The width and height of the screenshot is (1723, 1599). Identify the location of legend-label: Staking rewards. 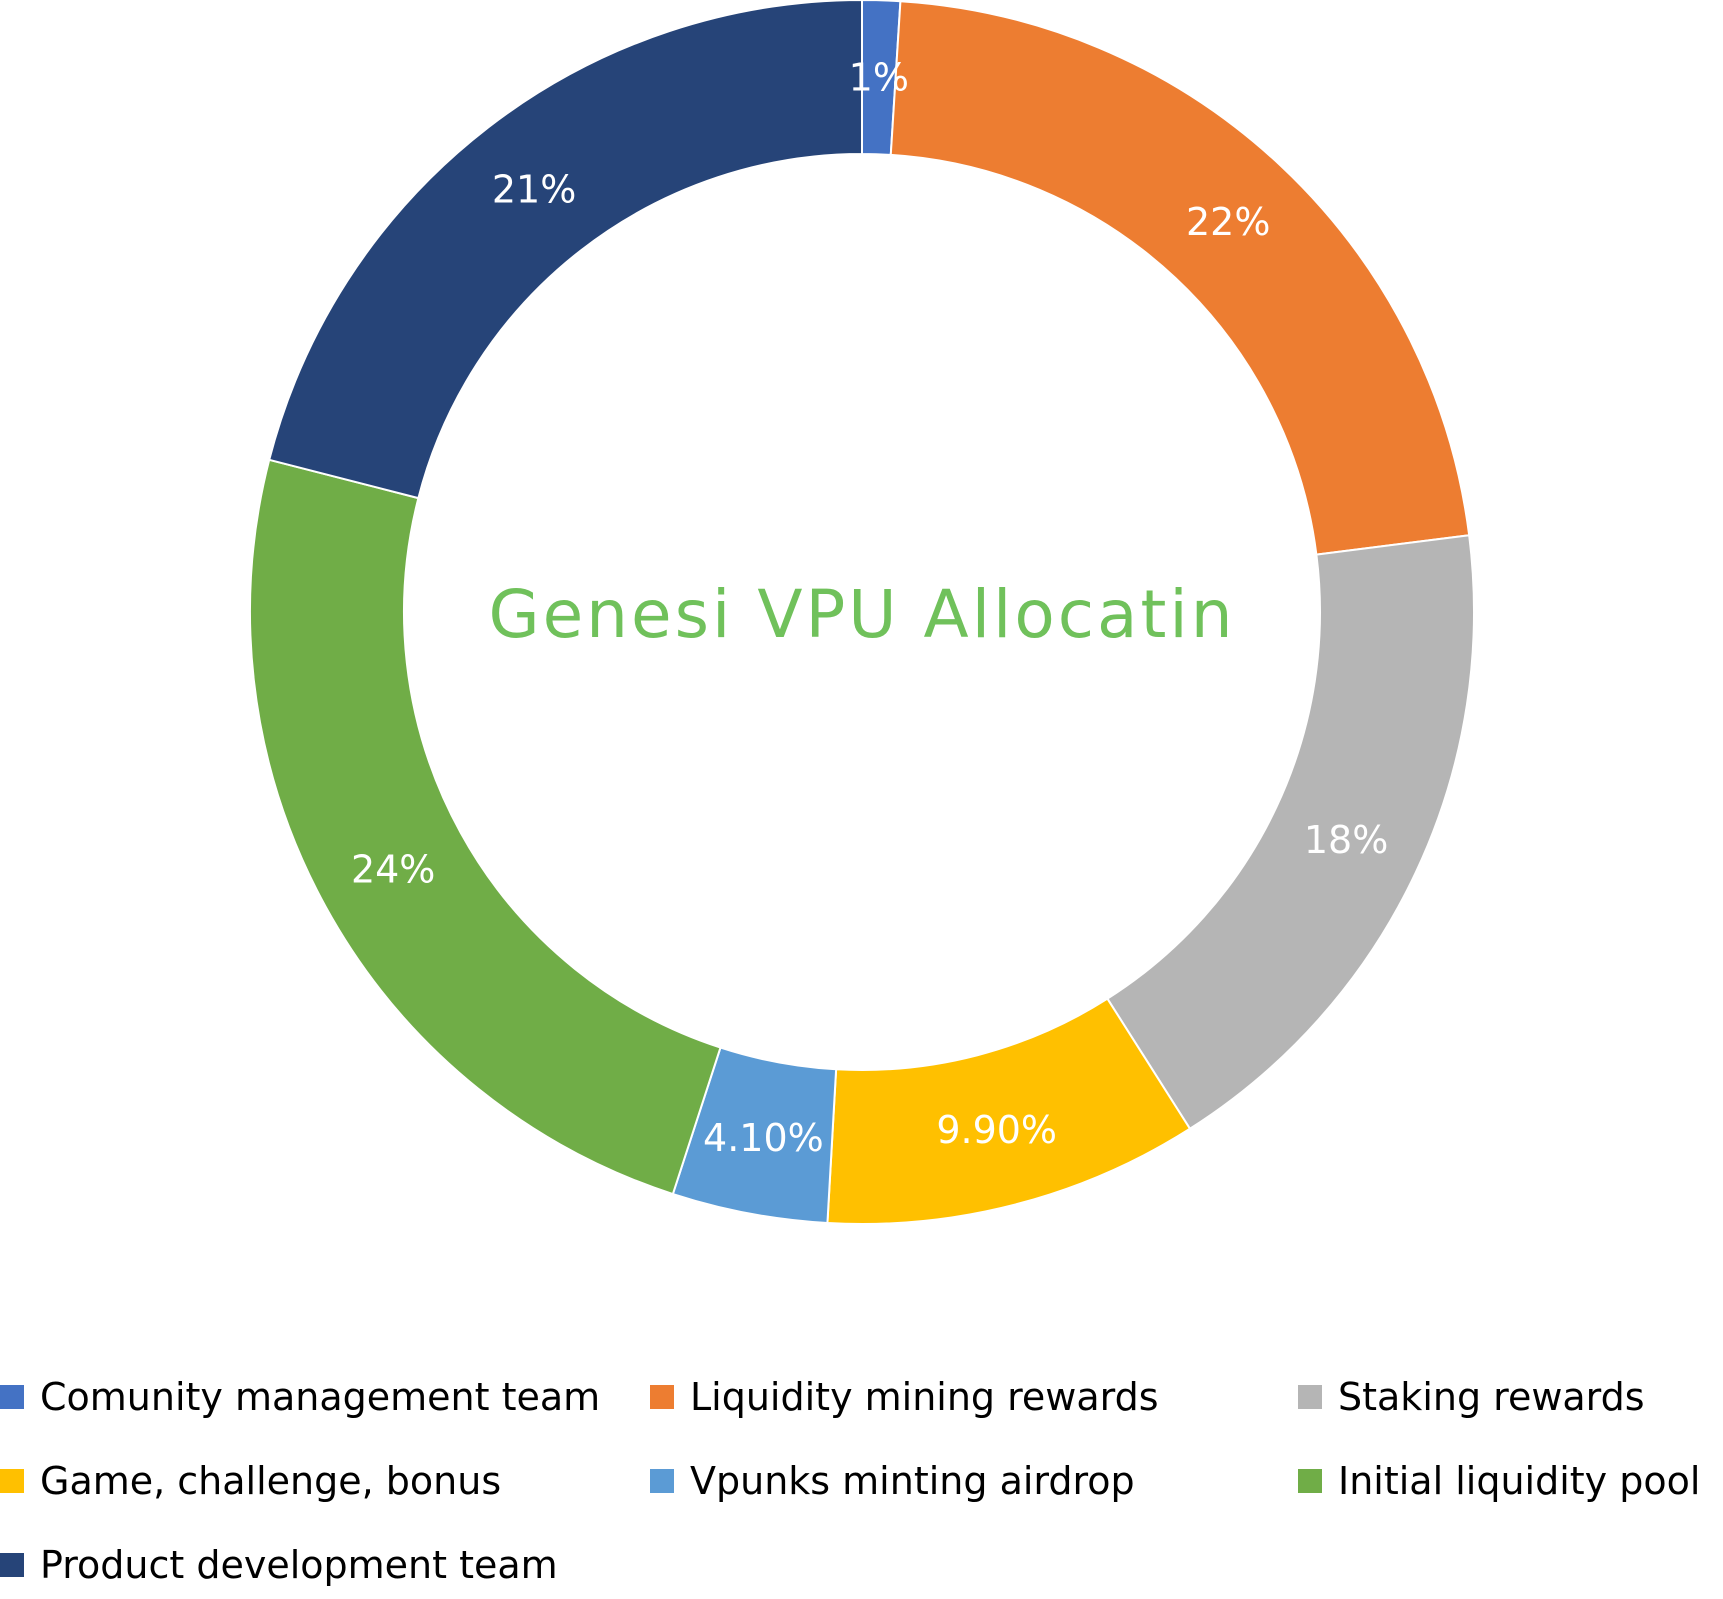
(1491, 1397).